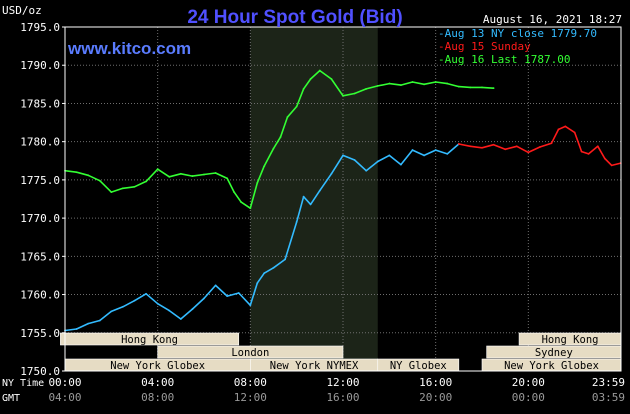 This screenshot has height=414, width=630. I want to click on y-tick-label: 1790.0, so click(40, 65).